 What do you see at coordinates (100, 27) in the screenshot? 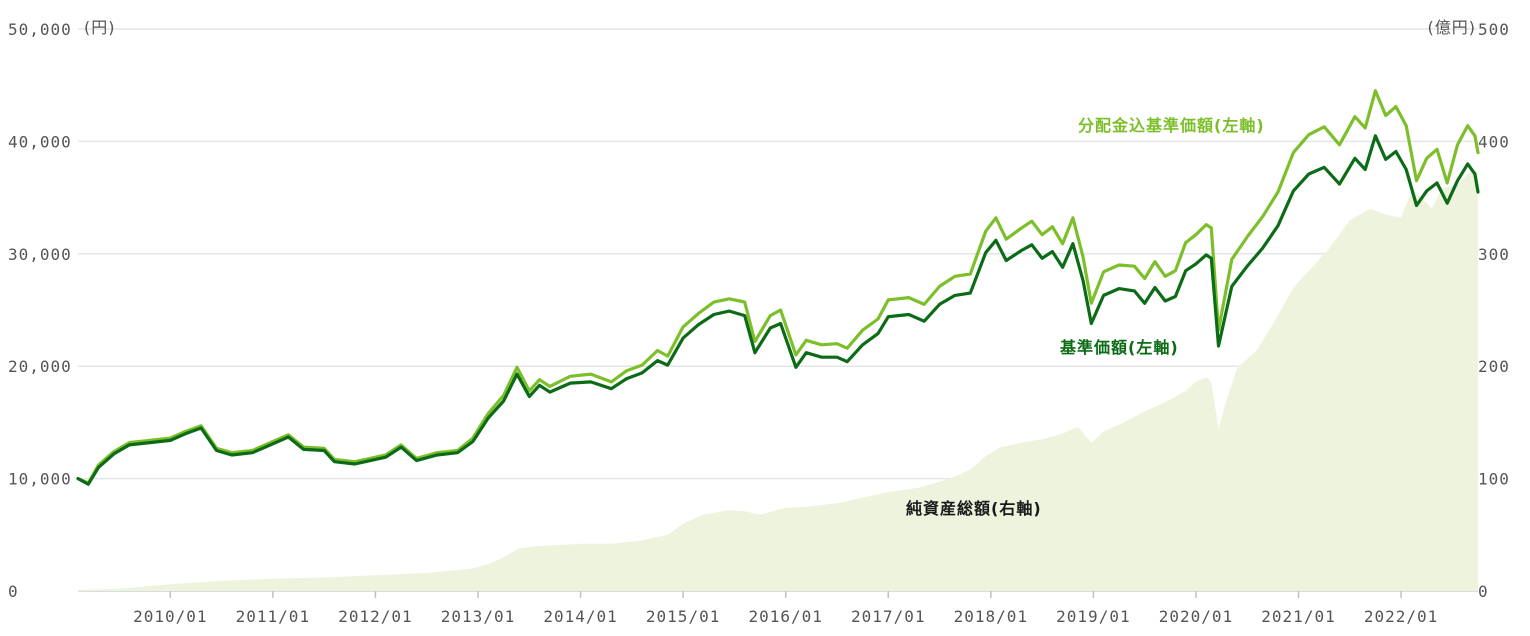
I see `left-axis-unit: (円)` at bounding box center [100, 27].